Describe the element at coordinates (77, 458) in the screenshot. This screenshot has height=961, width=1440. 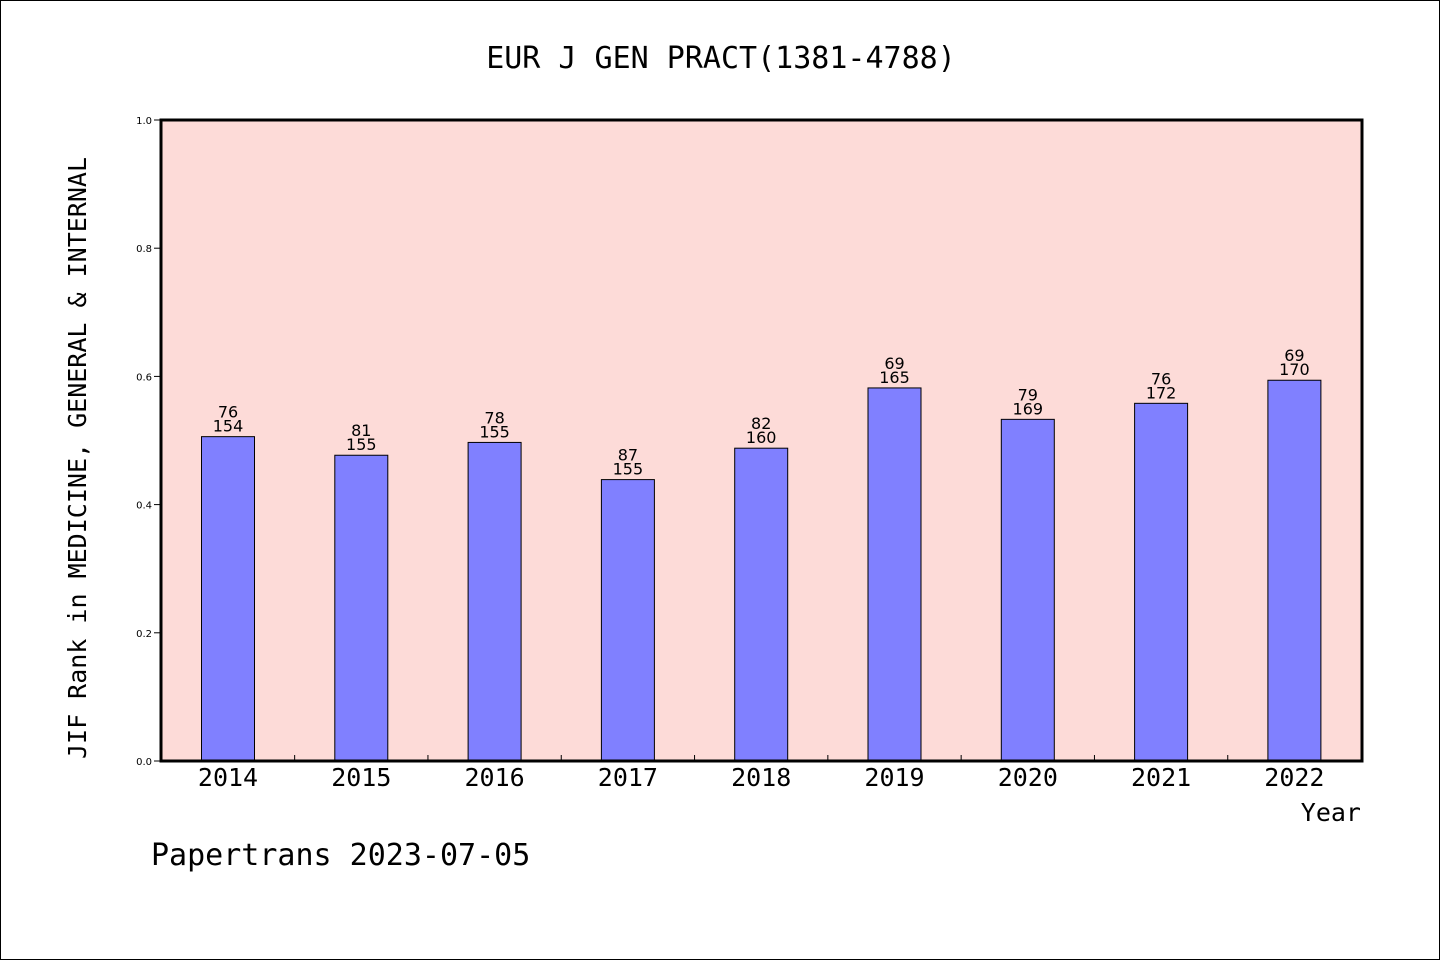
I see `y-axis-label: JIF Rank in MEDICINE, GENERAL & INTERNAL` at that location.